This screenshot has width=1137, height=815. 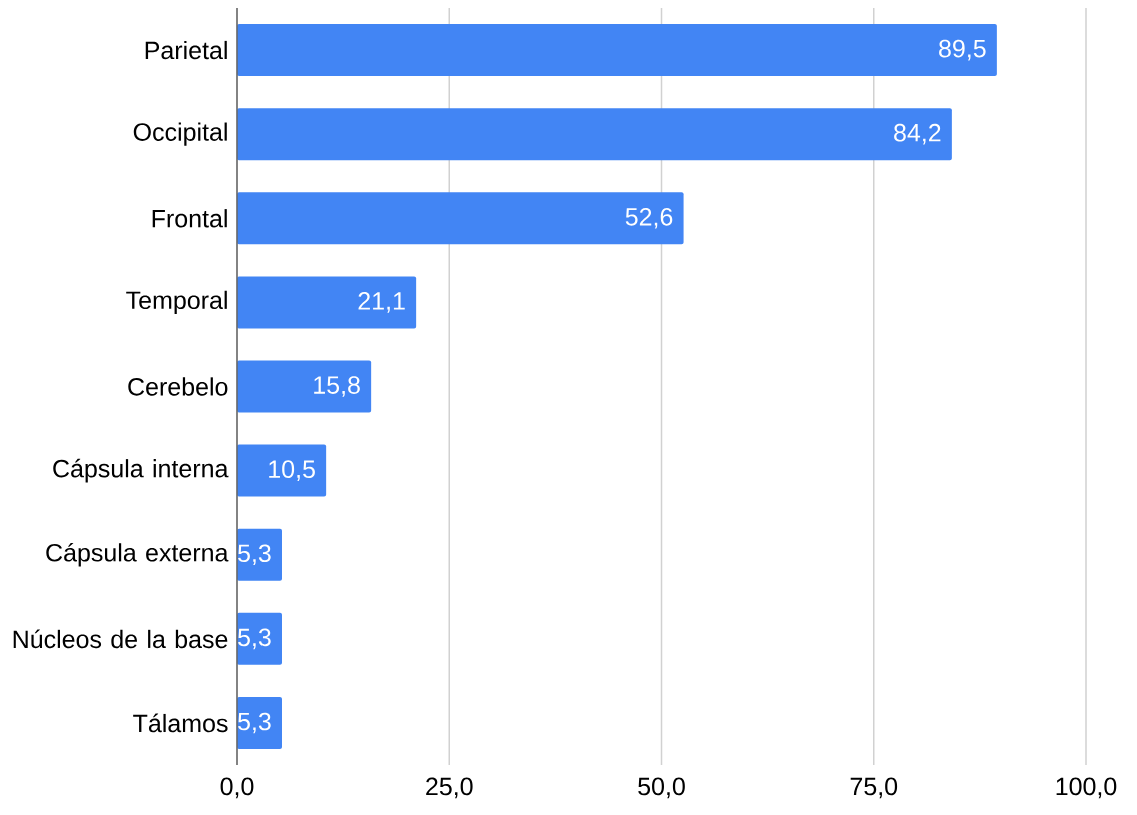 I want to click on data-label: 84,2, so click(x=917, y=134).